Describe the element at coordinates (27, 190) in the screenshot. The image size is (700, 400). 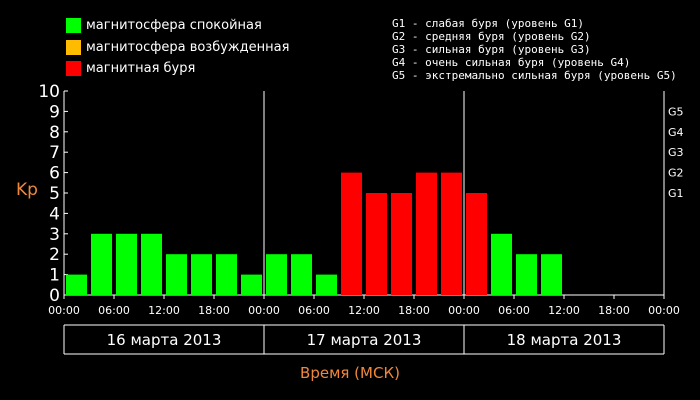
I see `y-axis-label: Kp` at that location.